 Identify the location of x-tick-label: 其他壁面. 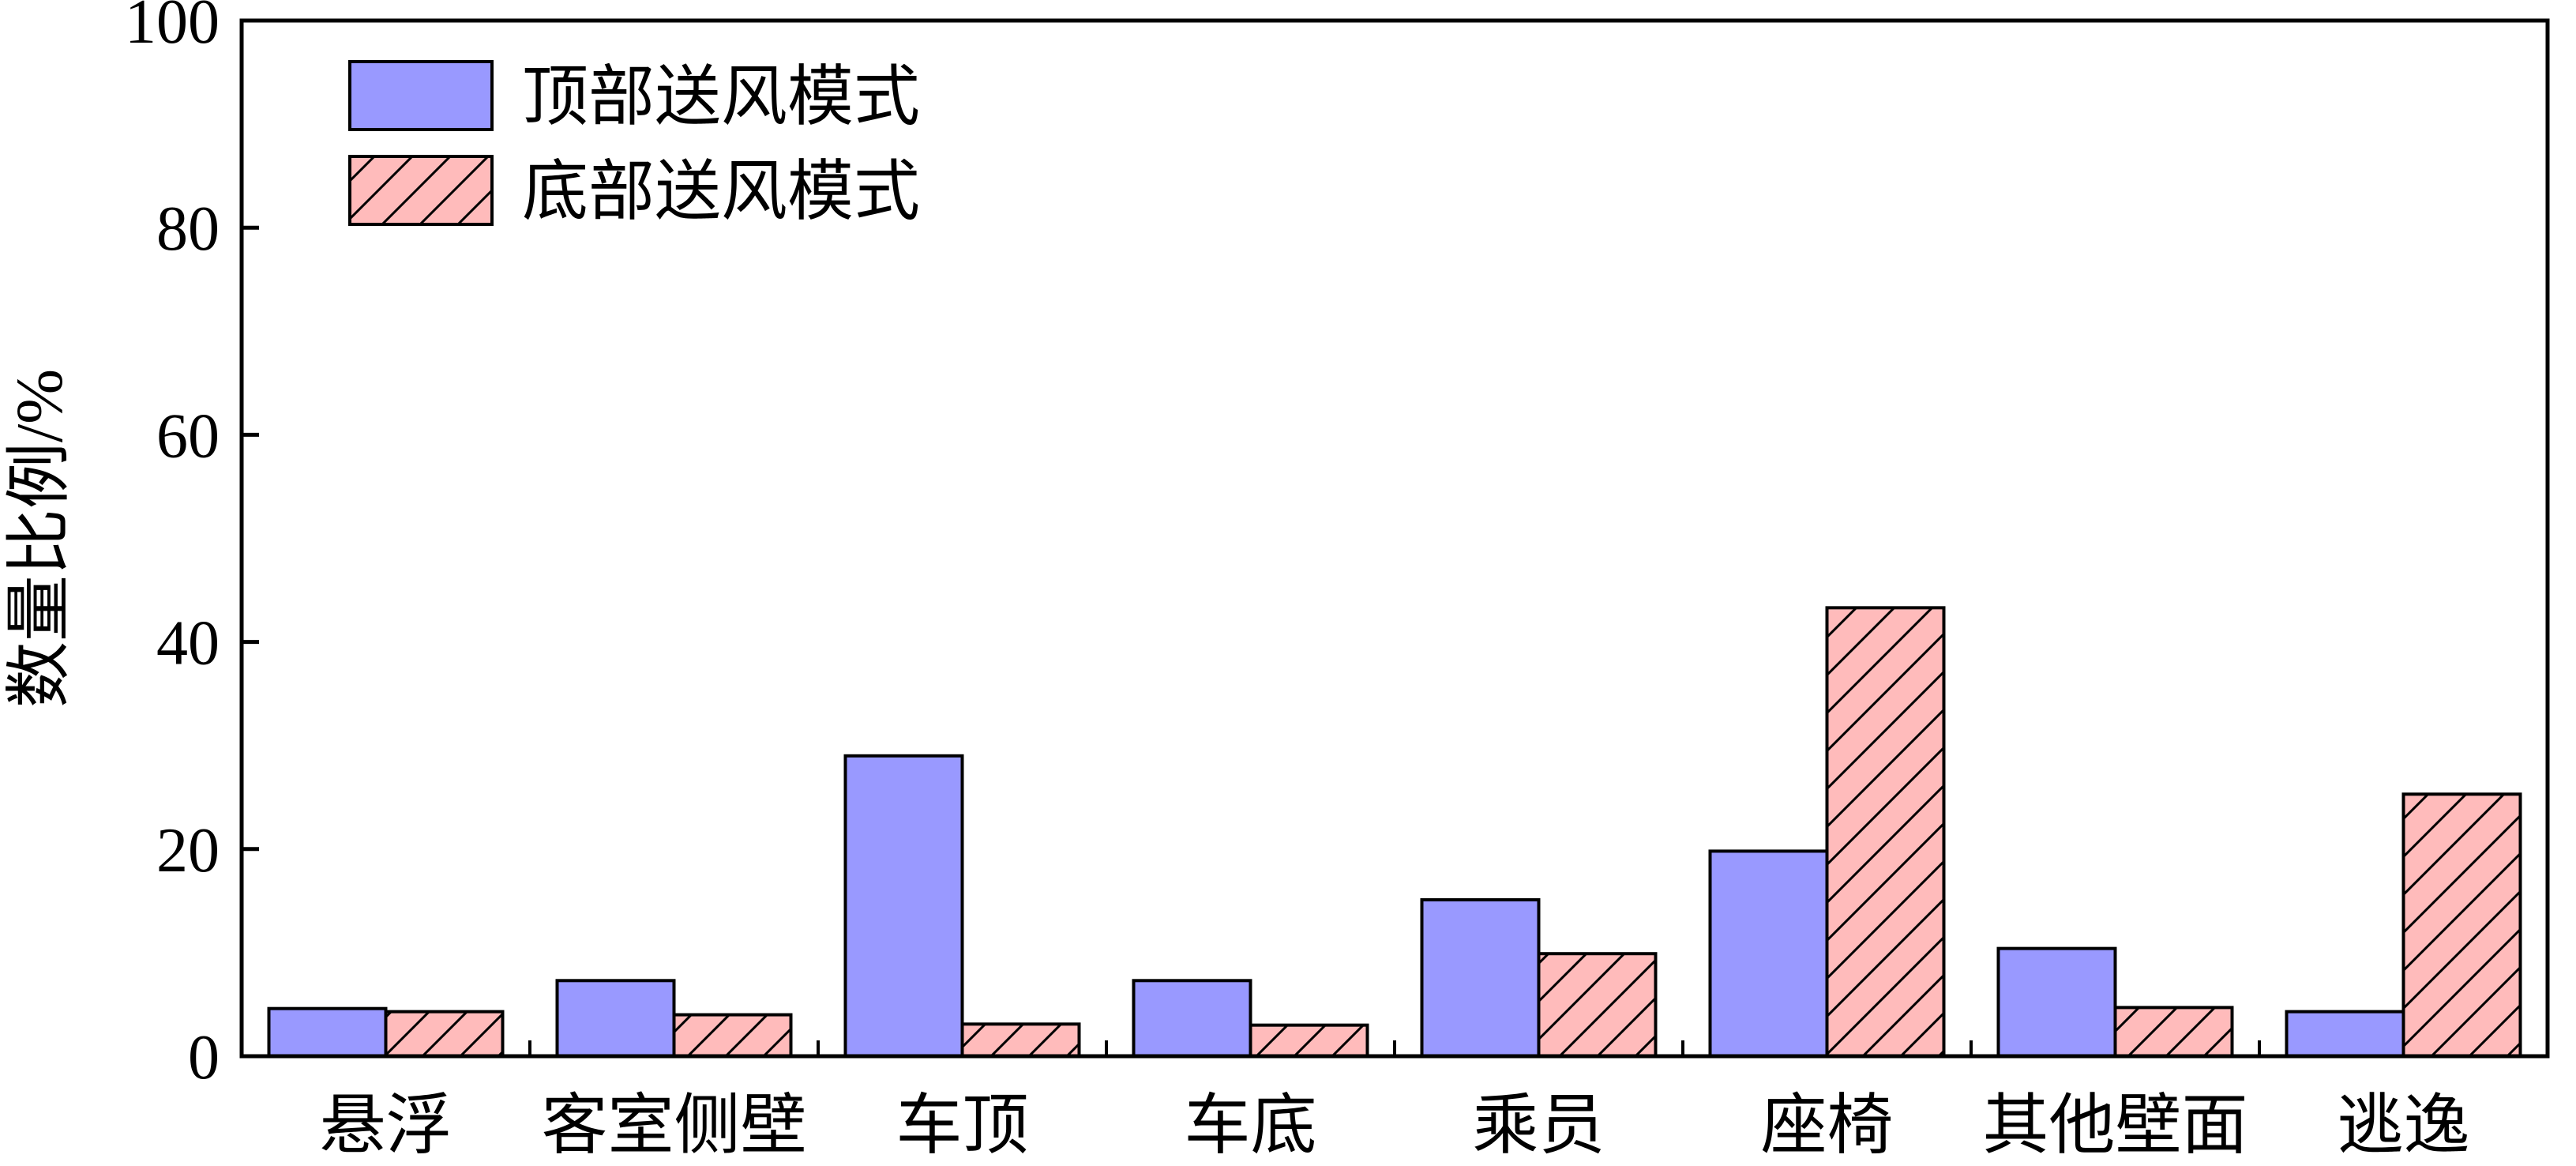
(2114, 1126).